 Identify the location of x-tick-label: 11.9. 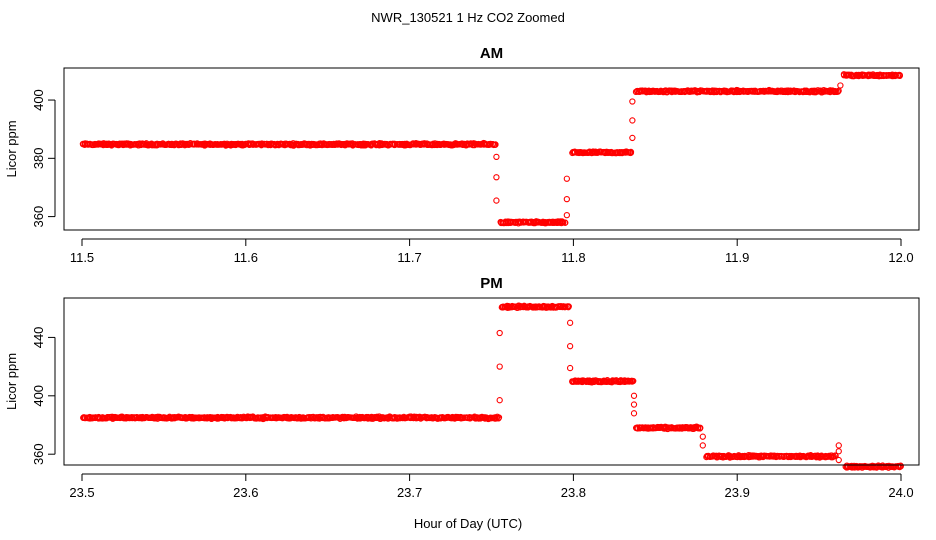
(737, 257).